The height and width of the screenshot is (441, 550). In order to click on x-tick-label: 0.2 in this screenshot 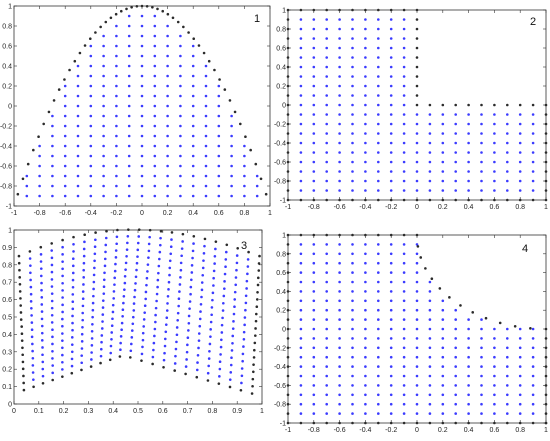, I will do `click(443, 207)`.